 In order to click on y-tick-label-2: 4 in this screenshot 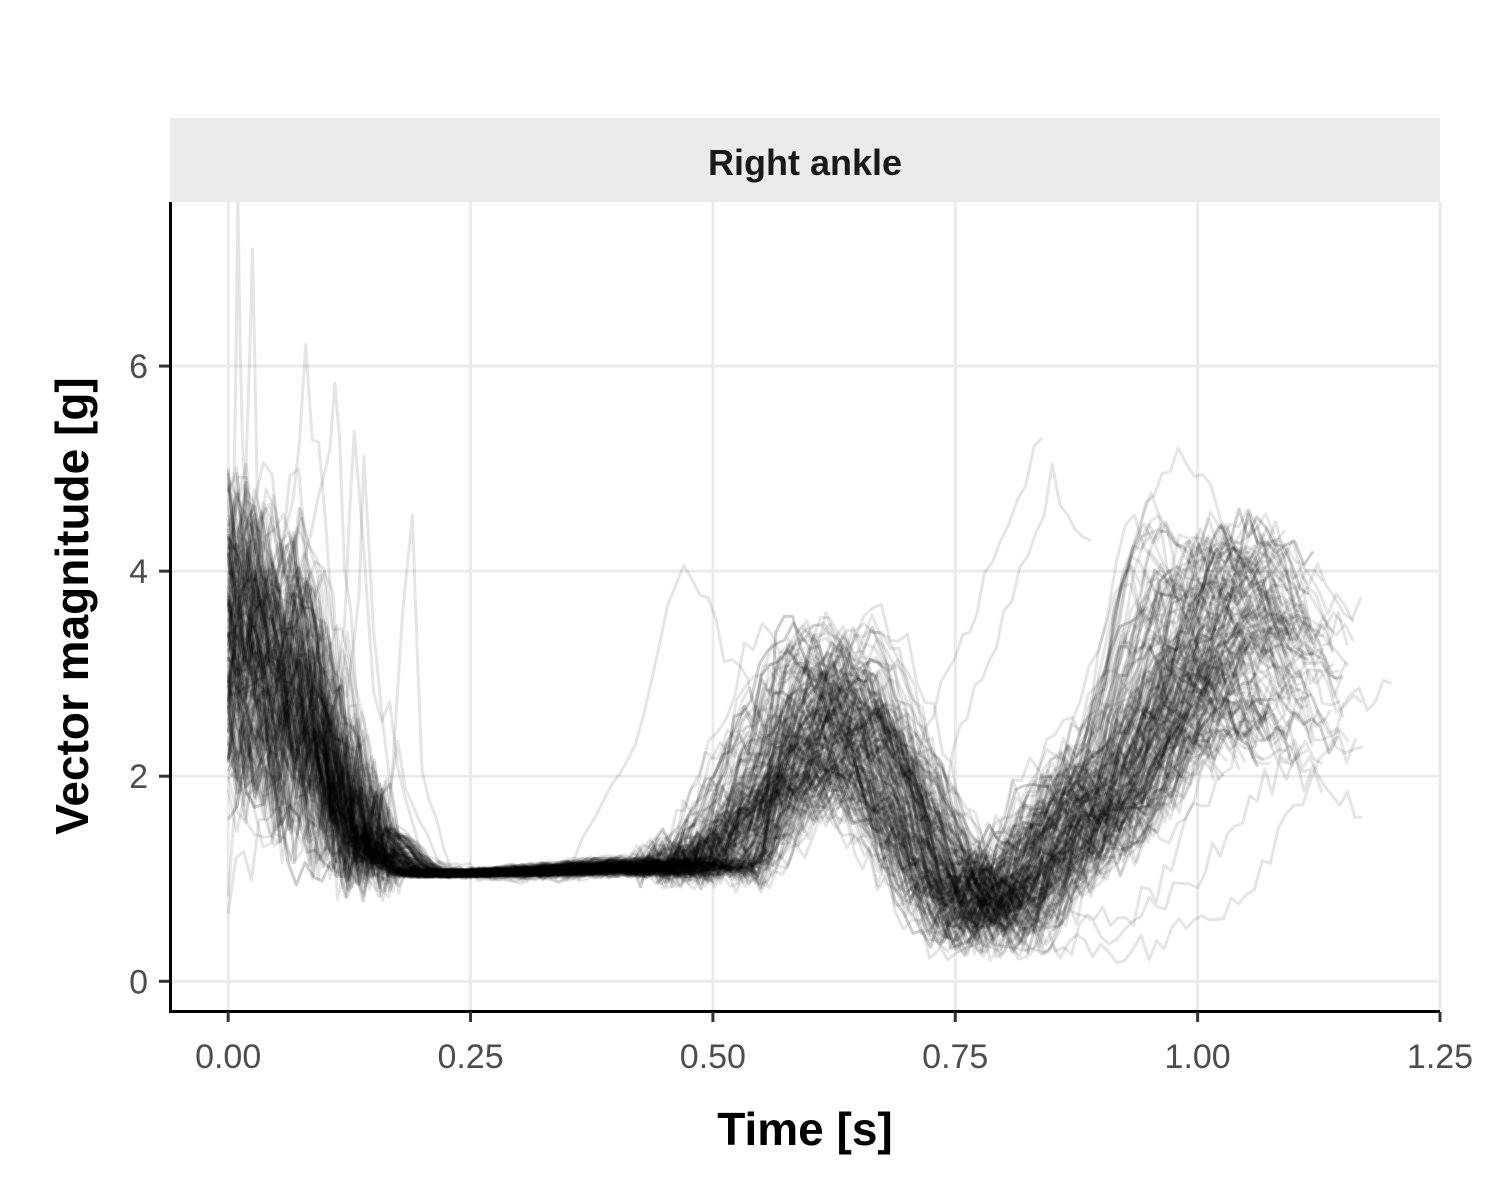, I will do `click(138, 572)`.